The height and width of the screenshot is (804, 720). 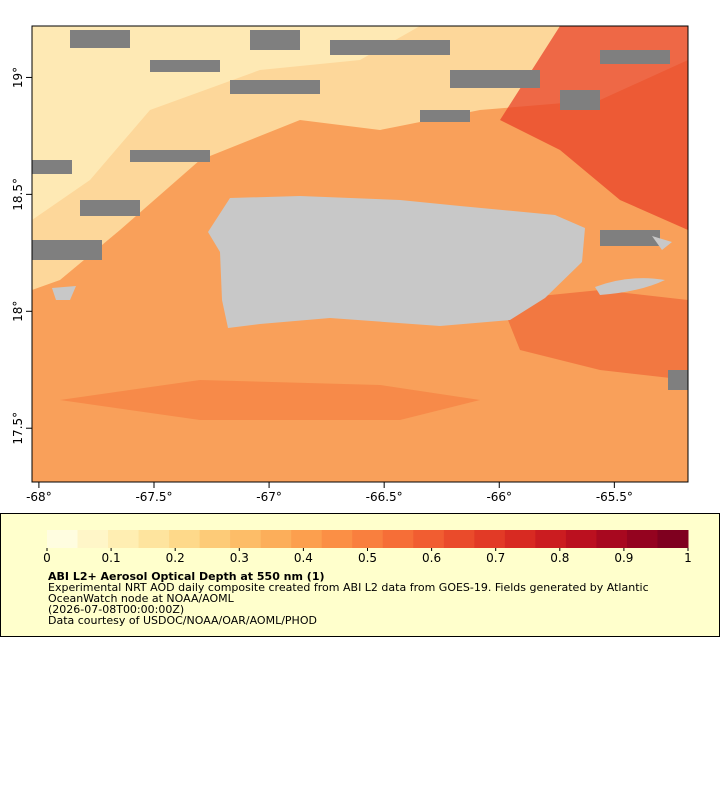 I want to click on colorbar-tick-label: 0.2, so click(x=175, y=558).